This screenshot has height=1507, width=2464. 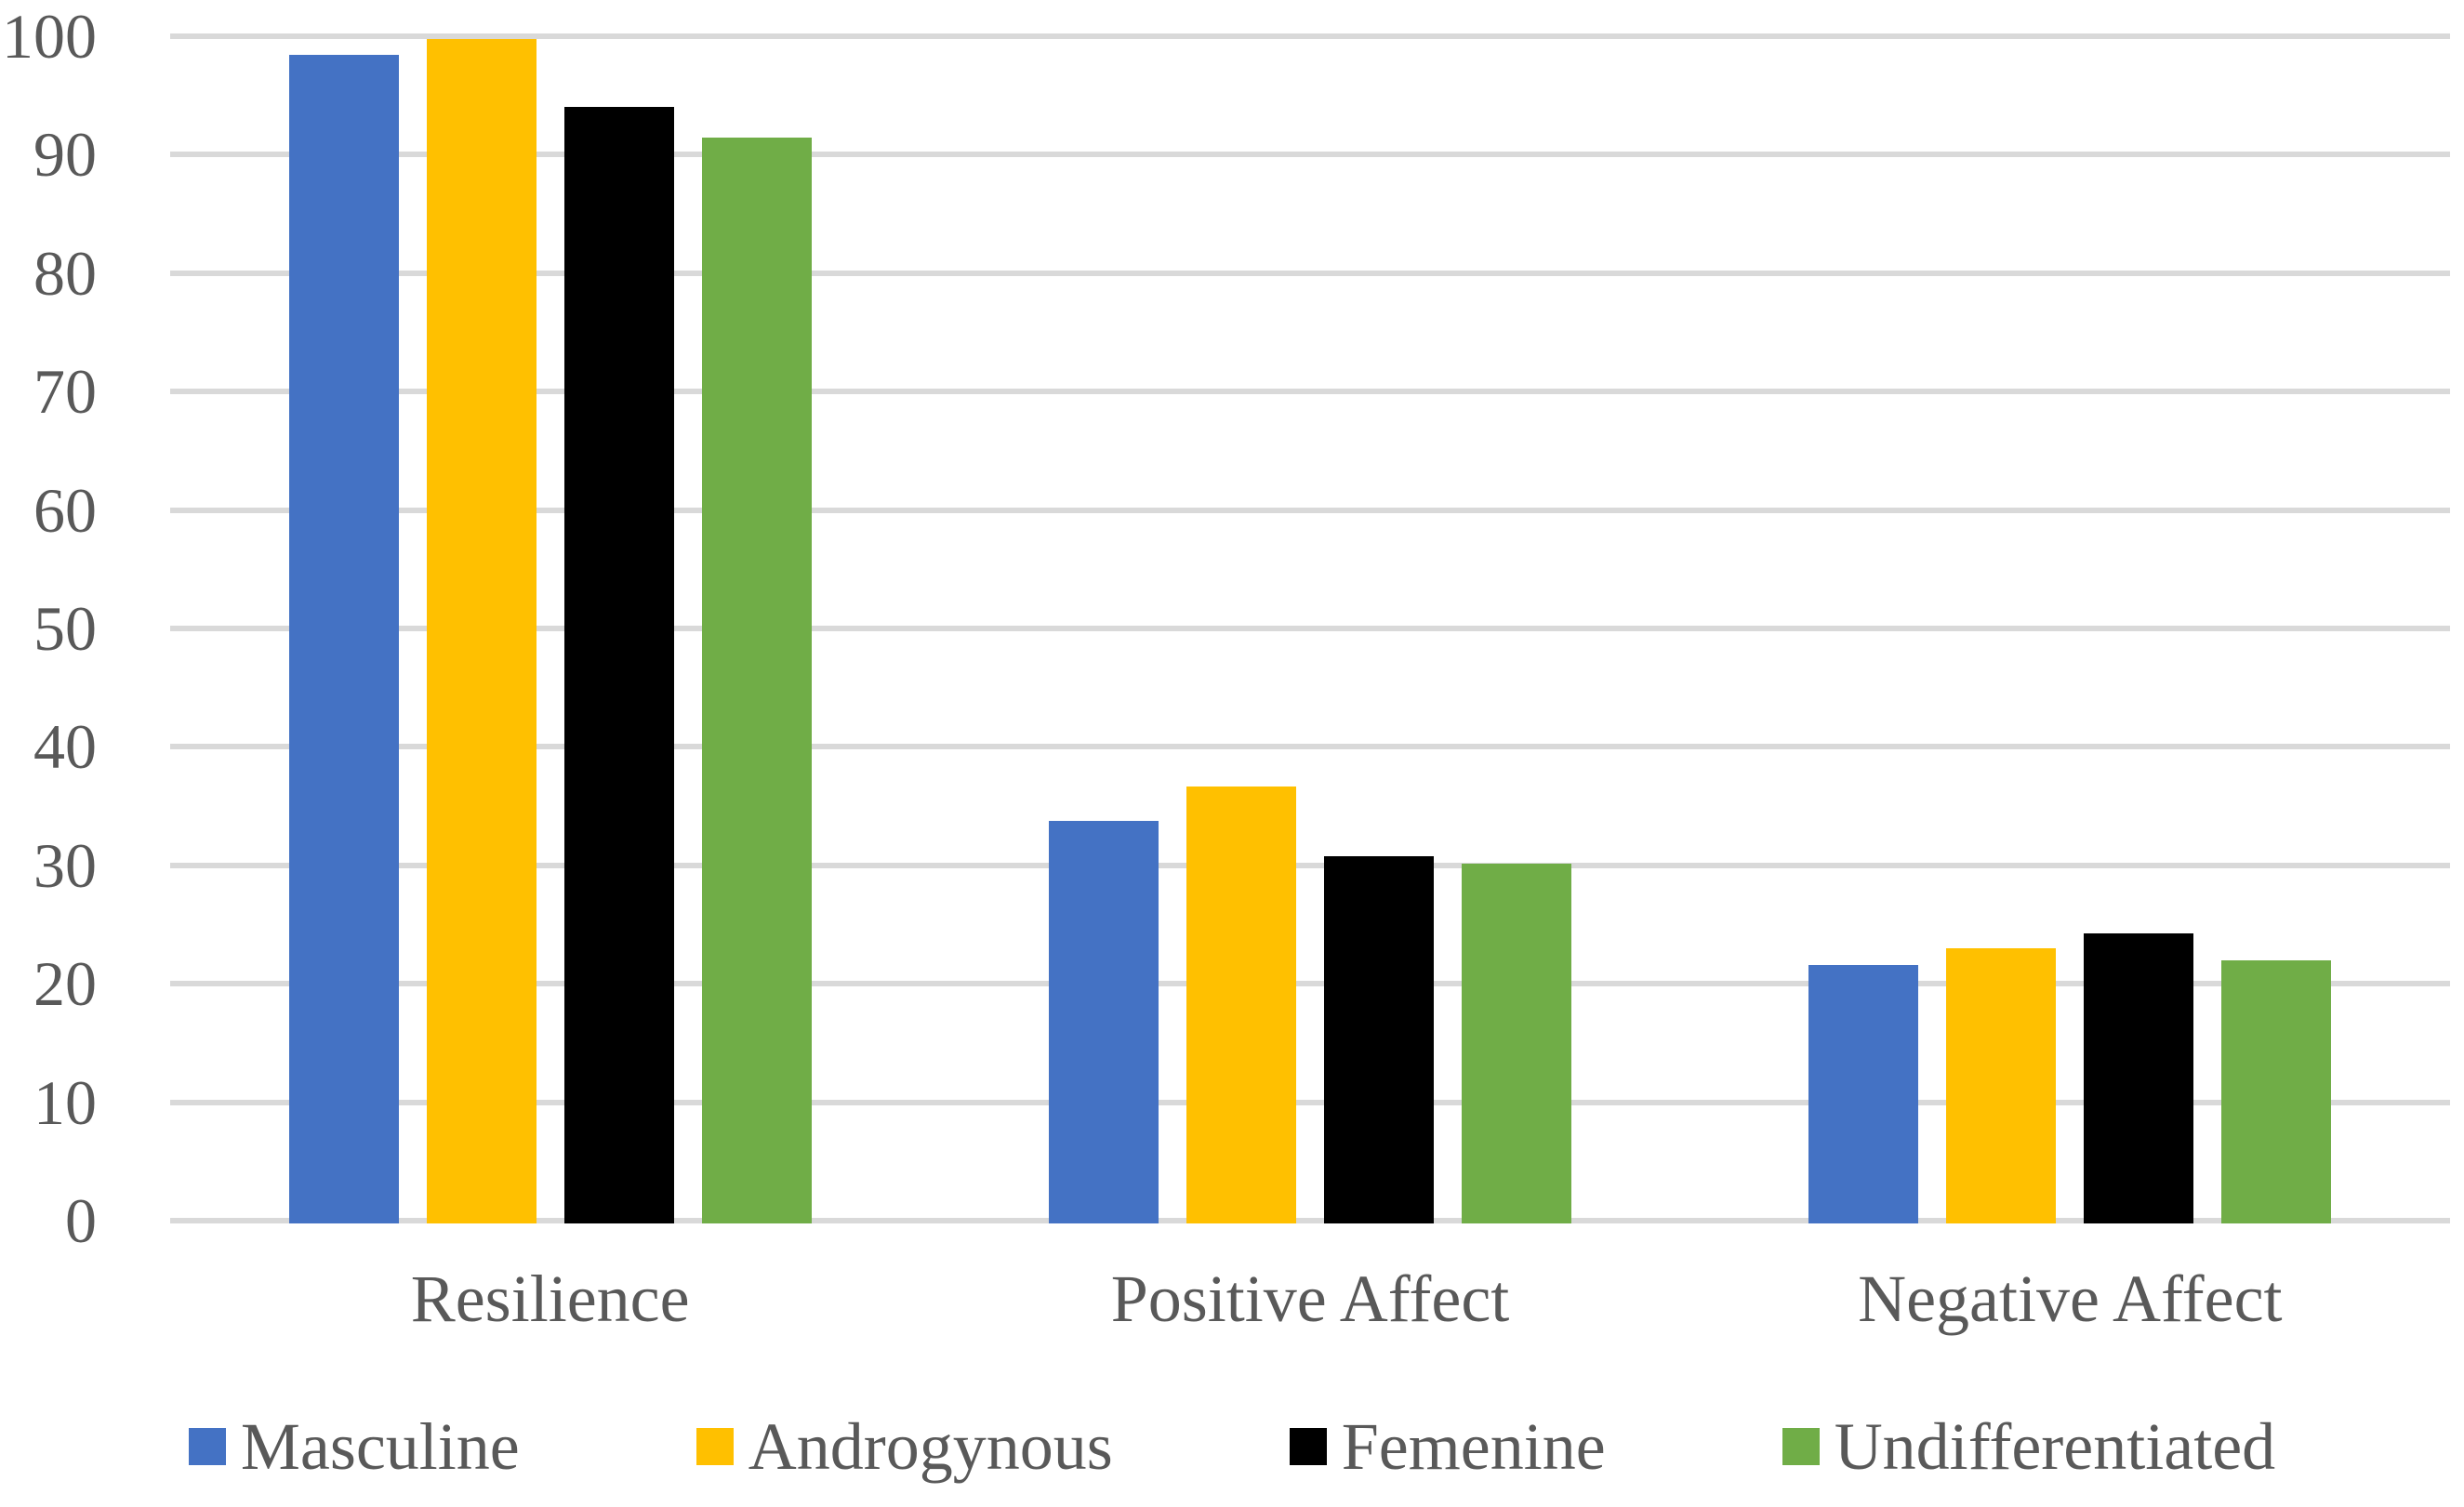 What do you see at coordinates (2276, 1091) in the screenshot?
I see `bar-undifferentiated-negative-affect` at bounding box center [2276, 1091].